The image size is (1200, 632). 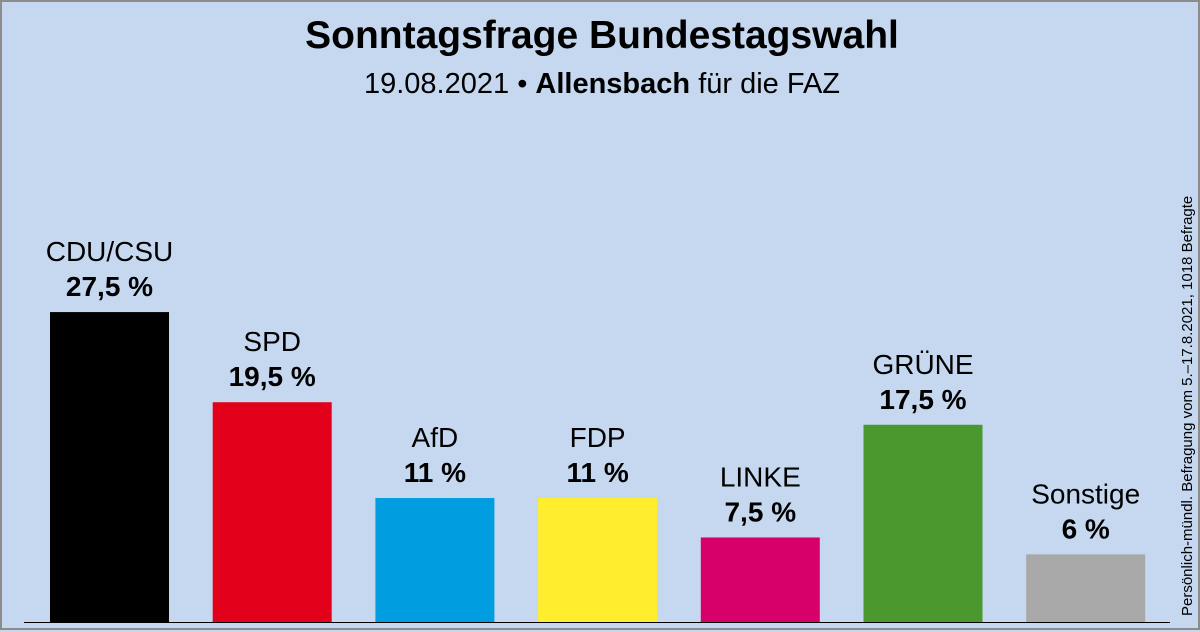 What do you see at coordinates (602, 35) in the screenshot?
I see `chart-title: Sonntagsfrage Bundestagswahl` at bounding box center [602, 35].